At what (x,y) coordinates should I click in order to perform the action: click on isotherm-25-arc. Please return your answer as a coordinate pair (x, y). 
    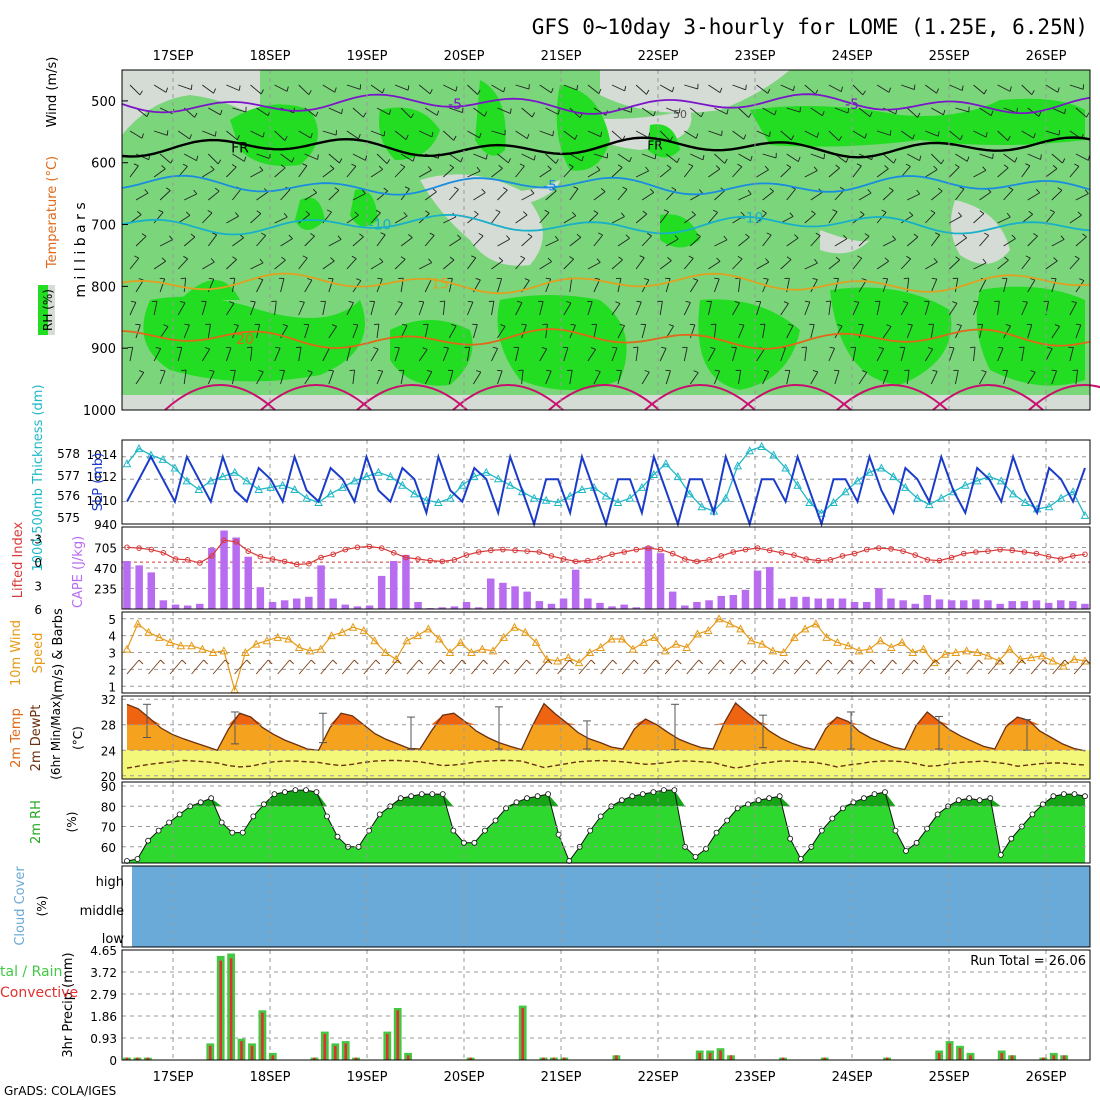
    Looking at the image, I should click on (1064, 397).